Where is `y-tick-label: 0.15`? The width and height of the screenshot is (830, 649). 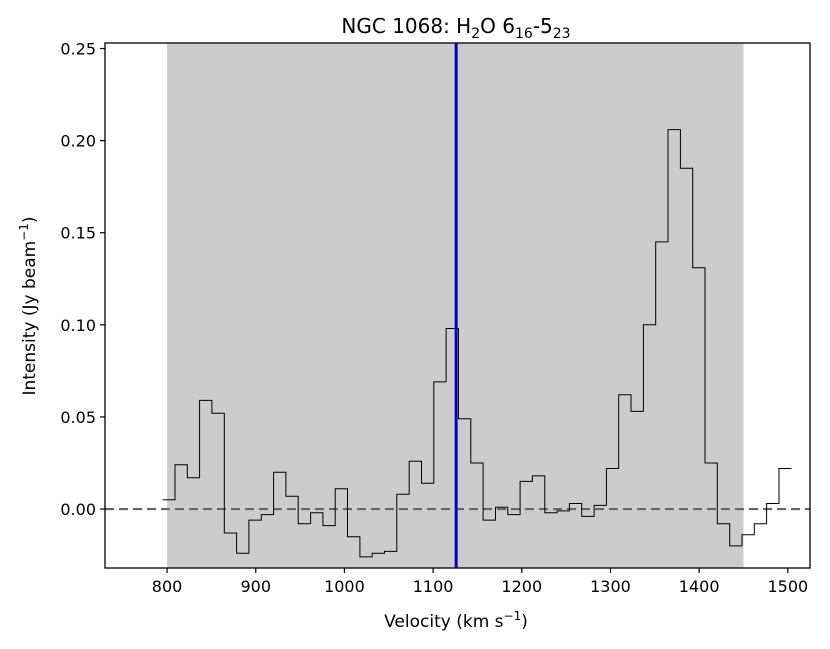
y-tick-label: 0.15 is located at coordinates (78, 233).